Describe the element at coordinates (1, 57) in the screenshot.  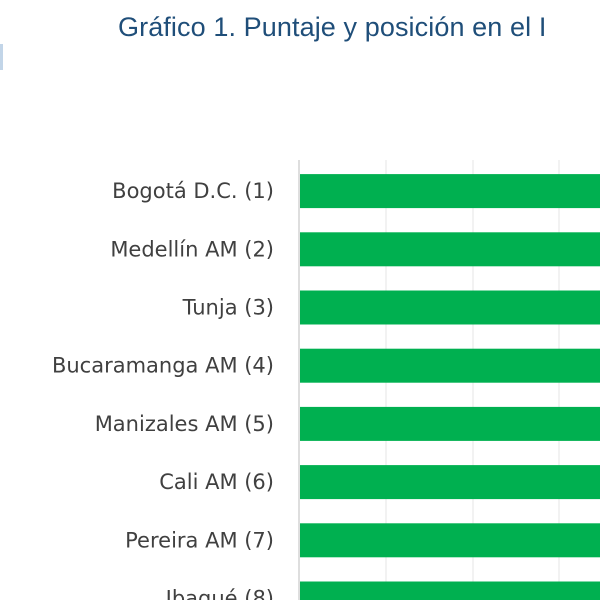
I see `left-edge-mark` at that location.